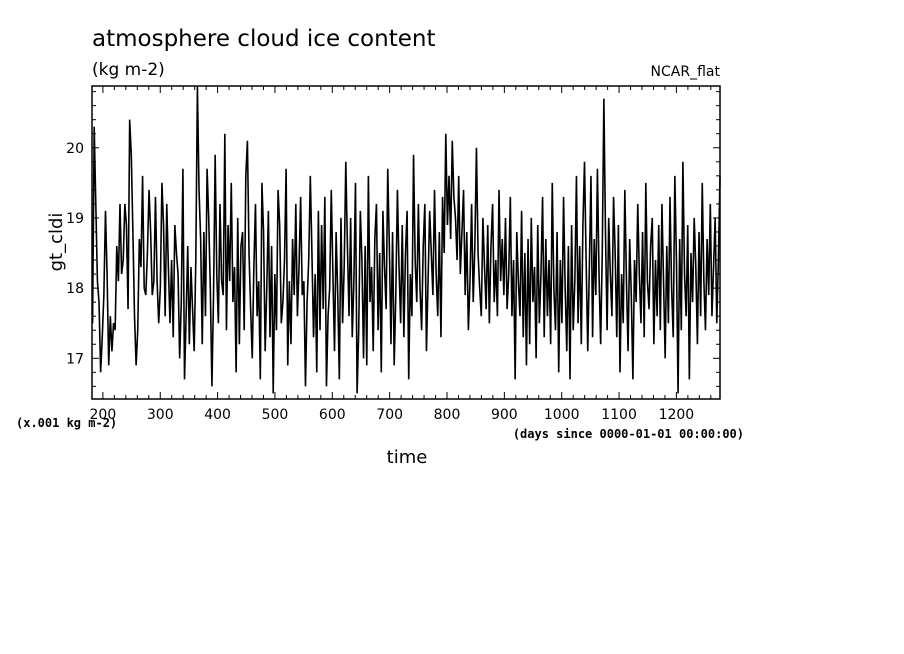 This screenshot has width=904, height=654. I want to click on y-tick-label: 19, so click(75, 219).